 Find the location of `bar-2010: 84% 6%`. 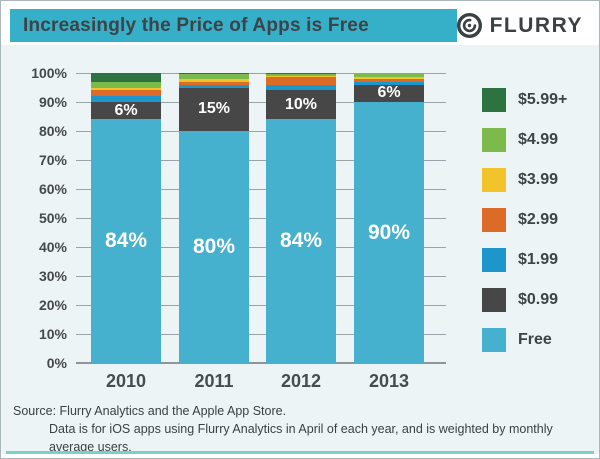

bar-2010: 84% 6% is located at coordinates (126, 218).